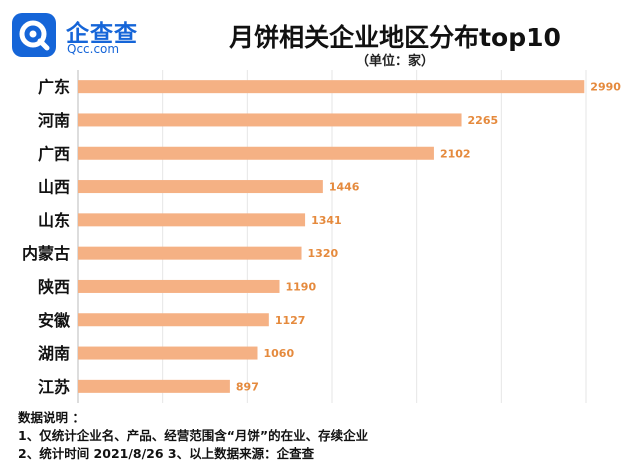 This screenshot has width=640, height=471. Describe the element at coordinates (278, 353) in the screenshot. I see `value-label: 1060` at that location.